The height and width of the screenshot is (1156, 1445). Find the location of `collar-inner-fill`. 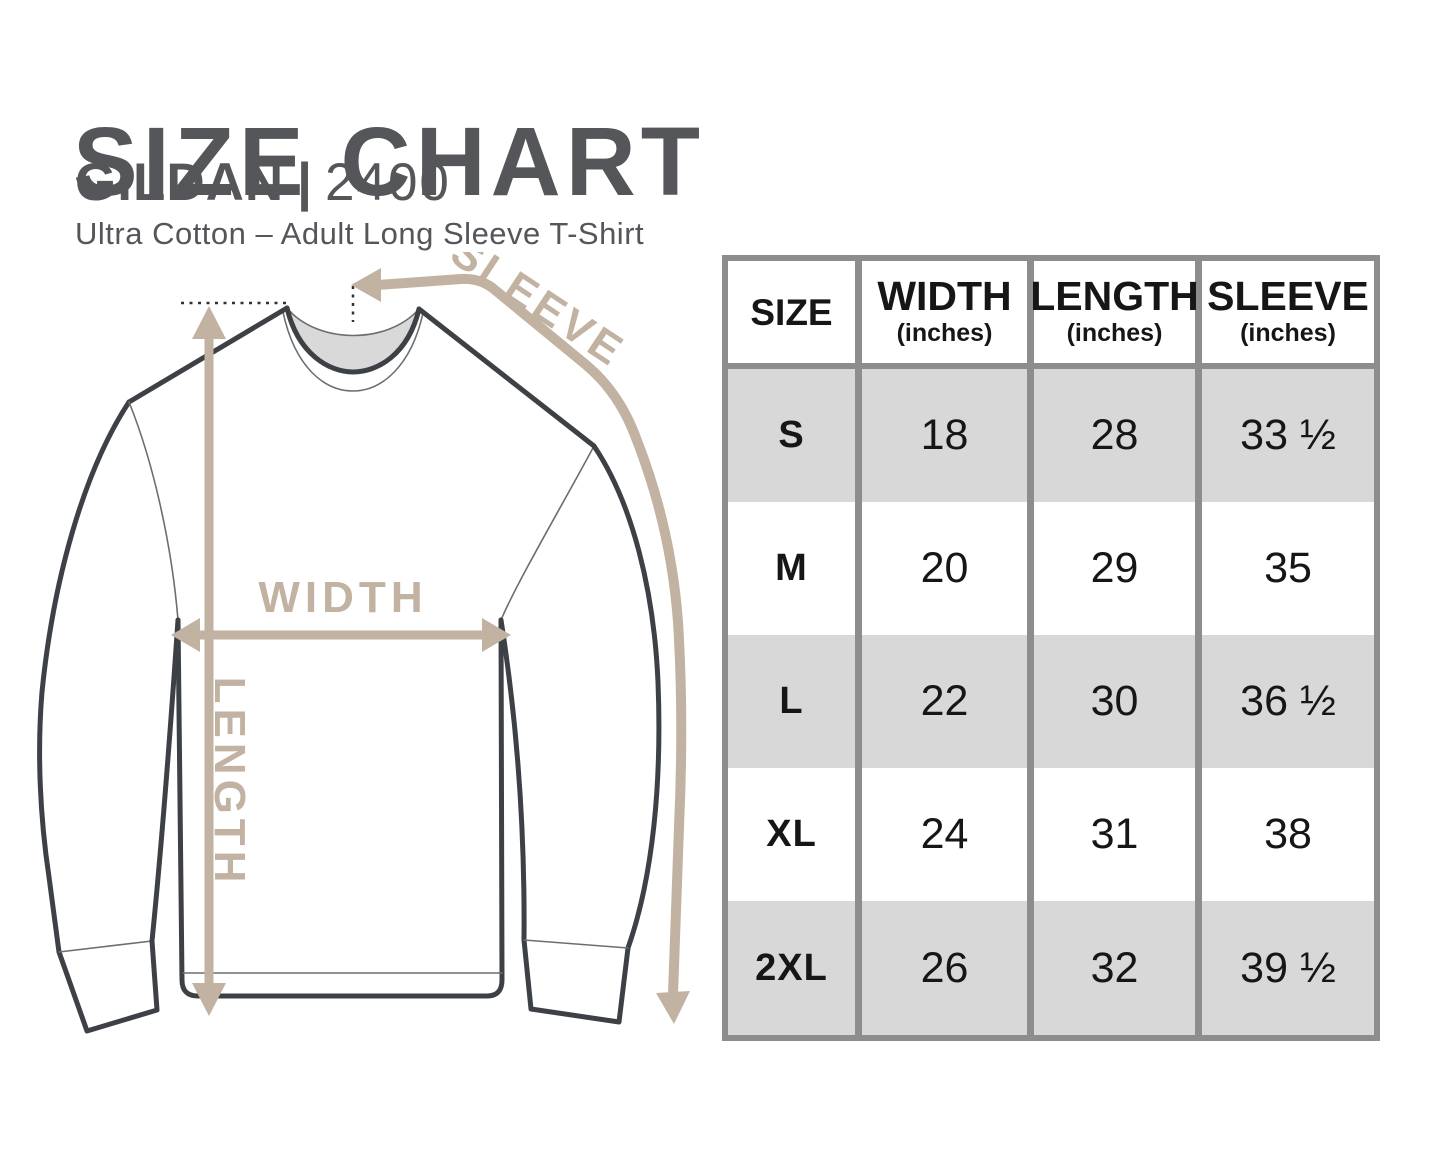

collar-inner-fill is located at coordinates (353, 340).